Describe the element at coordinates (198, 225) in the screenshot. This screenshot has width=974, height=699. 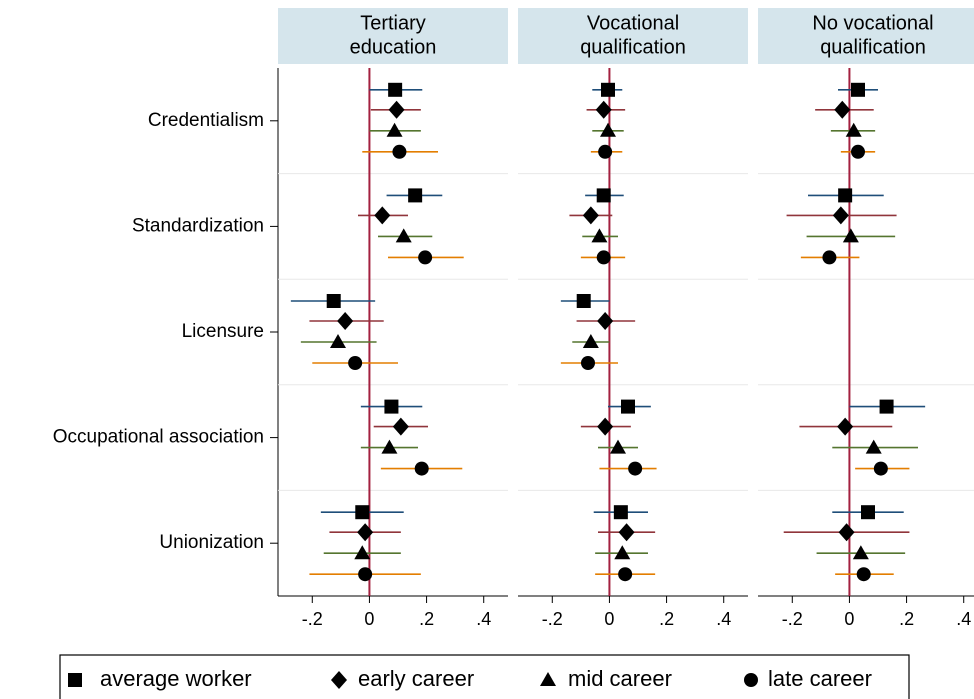
I see `y-tick-label: Standardization` at that location.